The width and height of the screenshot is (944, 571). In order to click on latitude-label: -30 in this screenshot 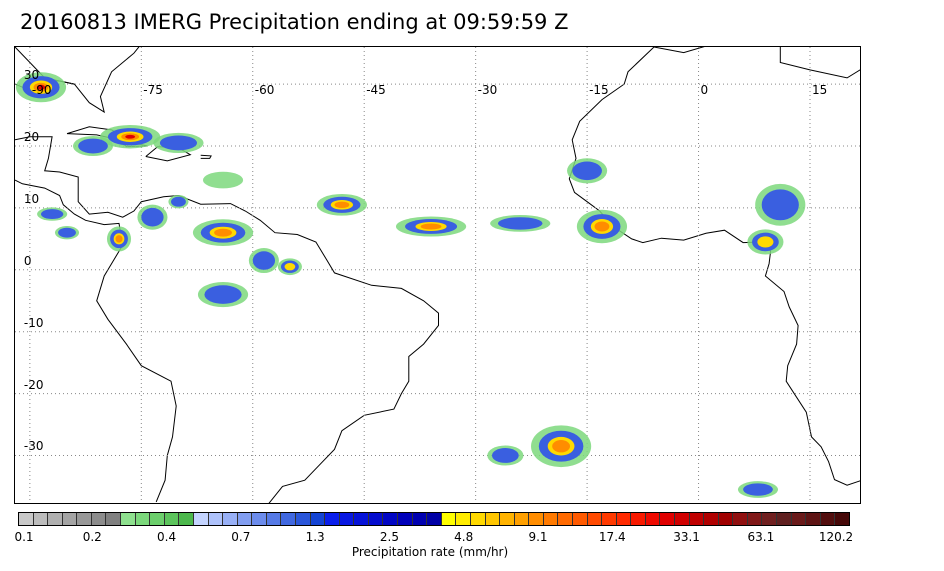, I will do `click(33, 446)`.